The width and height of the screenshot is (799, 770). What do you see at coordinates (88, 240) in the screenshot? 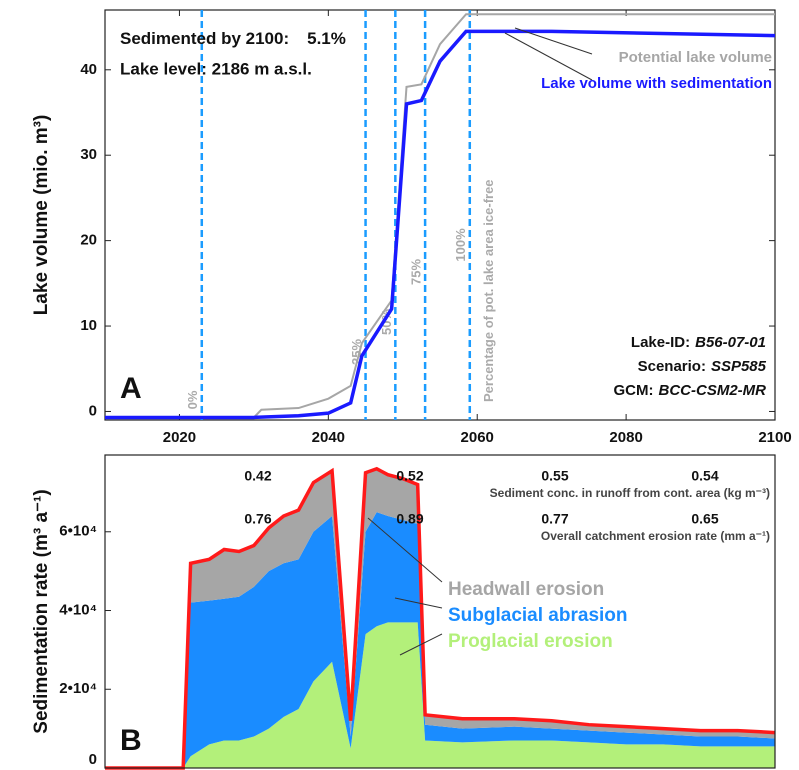
I see `y-tick-label: 20` at bounding box center [88, 240].